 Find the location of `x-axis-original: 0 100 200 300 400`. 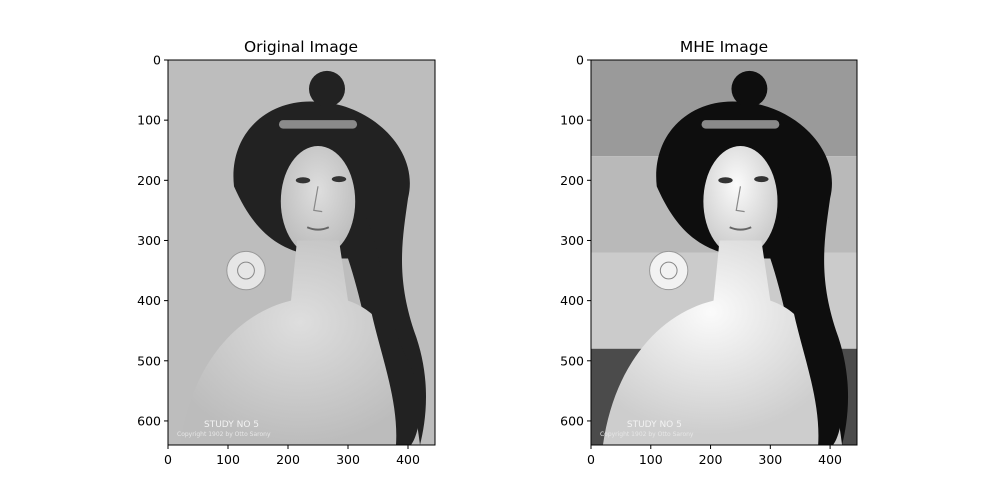

x-axis-original: 0 100 200 300 400 is located at coordinates (292, 456).